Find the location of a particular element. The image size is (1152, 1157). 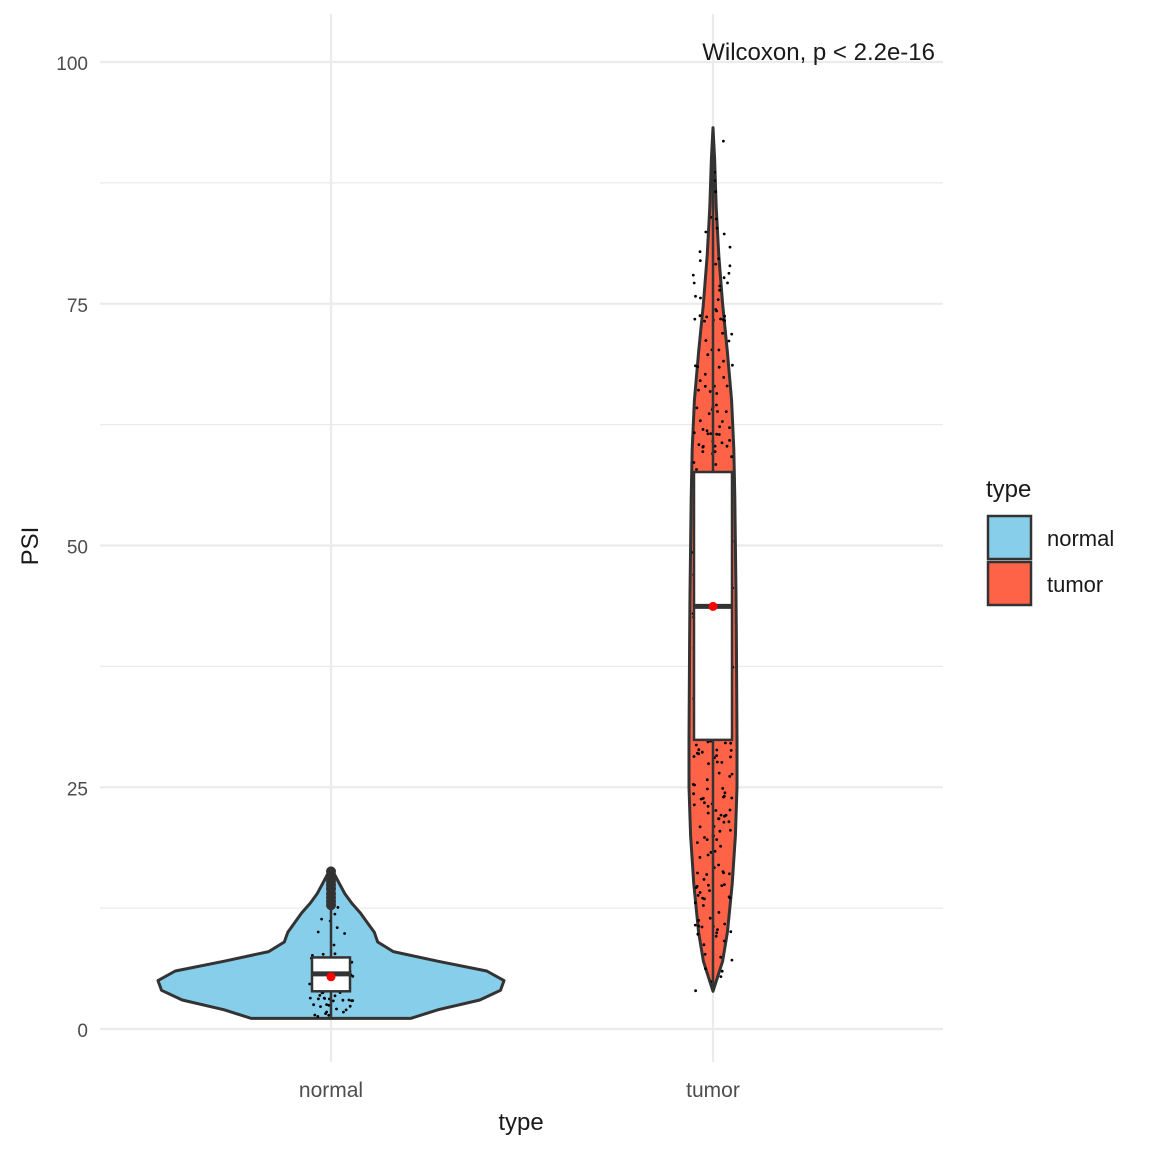

y-tick-label-100: 100 is located at coordinates (72, 64).